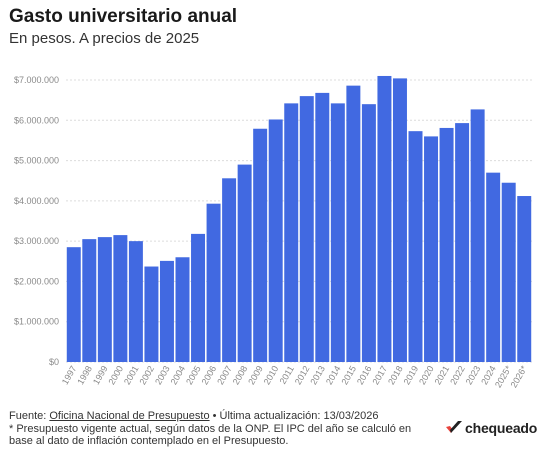 This screenshot has height=455, width=548. What do you see at coordinates (29, 416) in the screenshot?
I see `source-prefix: Fuente:` at bounding box center [29, 416].